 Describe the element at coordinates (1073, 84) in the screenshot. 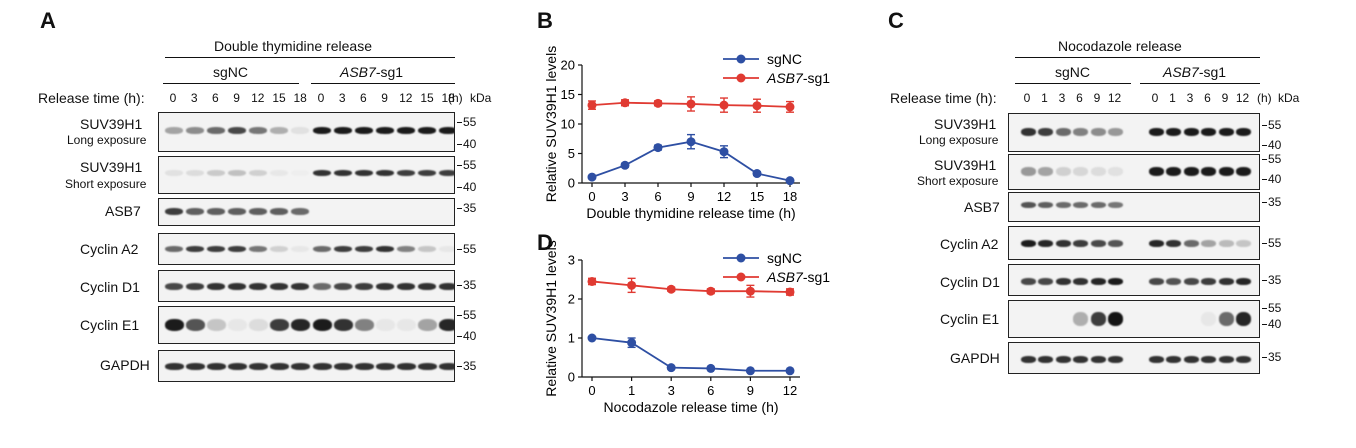

I see `panel-c-group1-line` at that location.